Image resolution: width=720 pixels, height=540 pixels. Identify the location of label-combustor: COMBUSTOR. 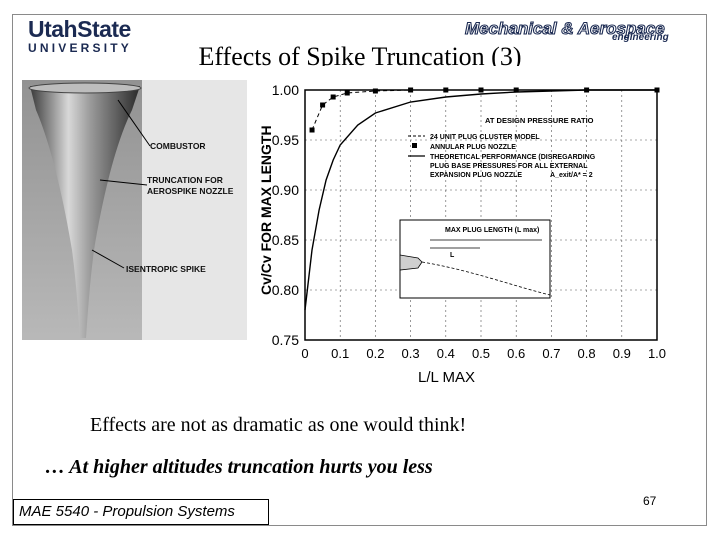
(178, 146).